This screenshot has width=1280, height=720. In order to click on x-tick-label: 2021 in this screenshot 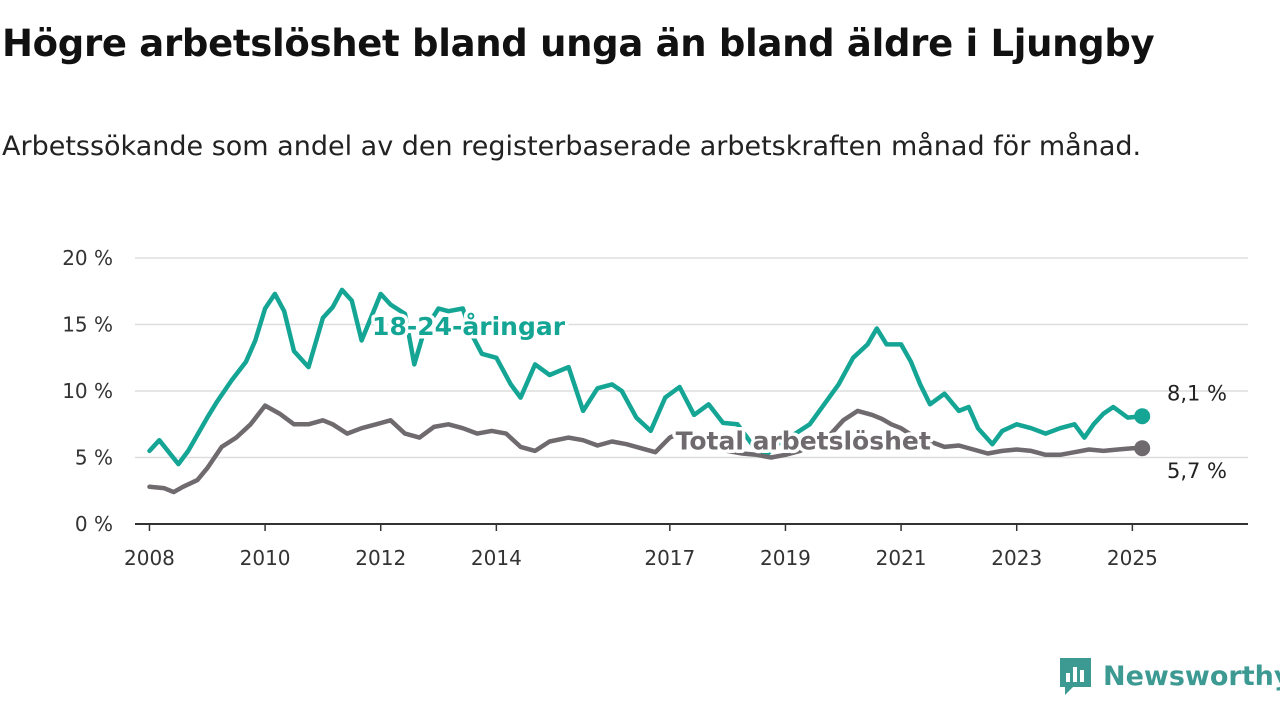, I will do `click(901, 558)`.